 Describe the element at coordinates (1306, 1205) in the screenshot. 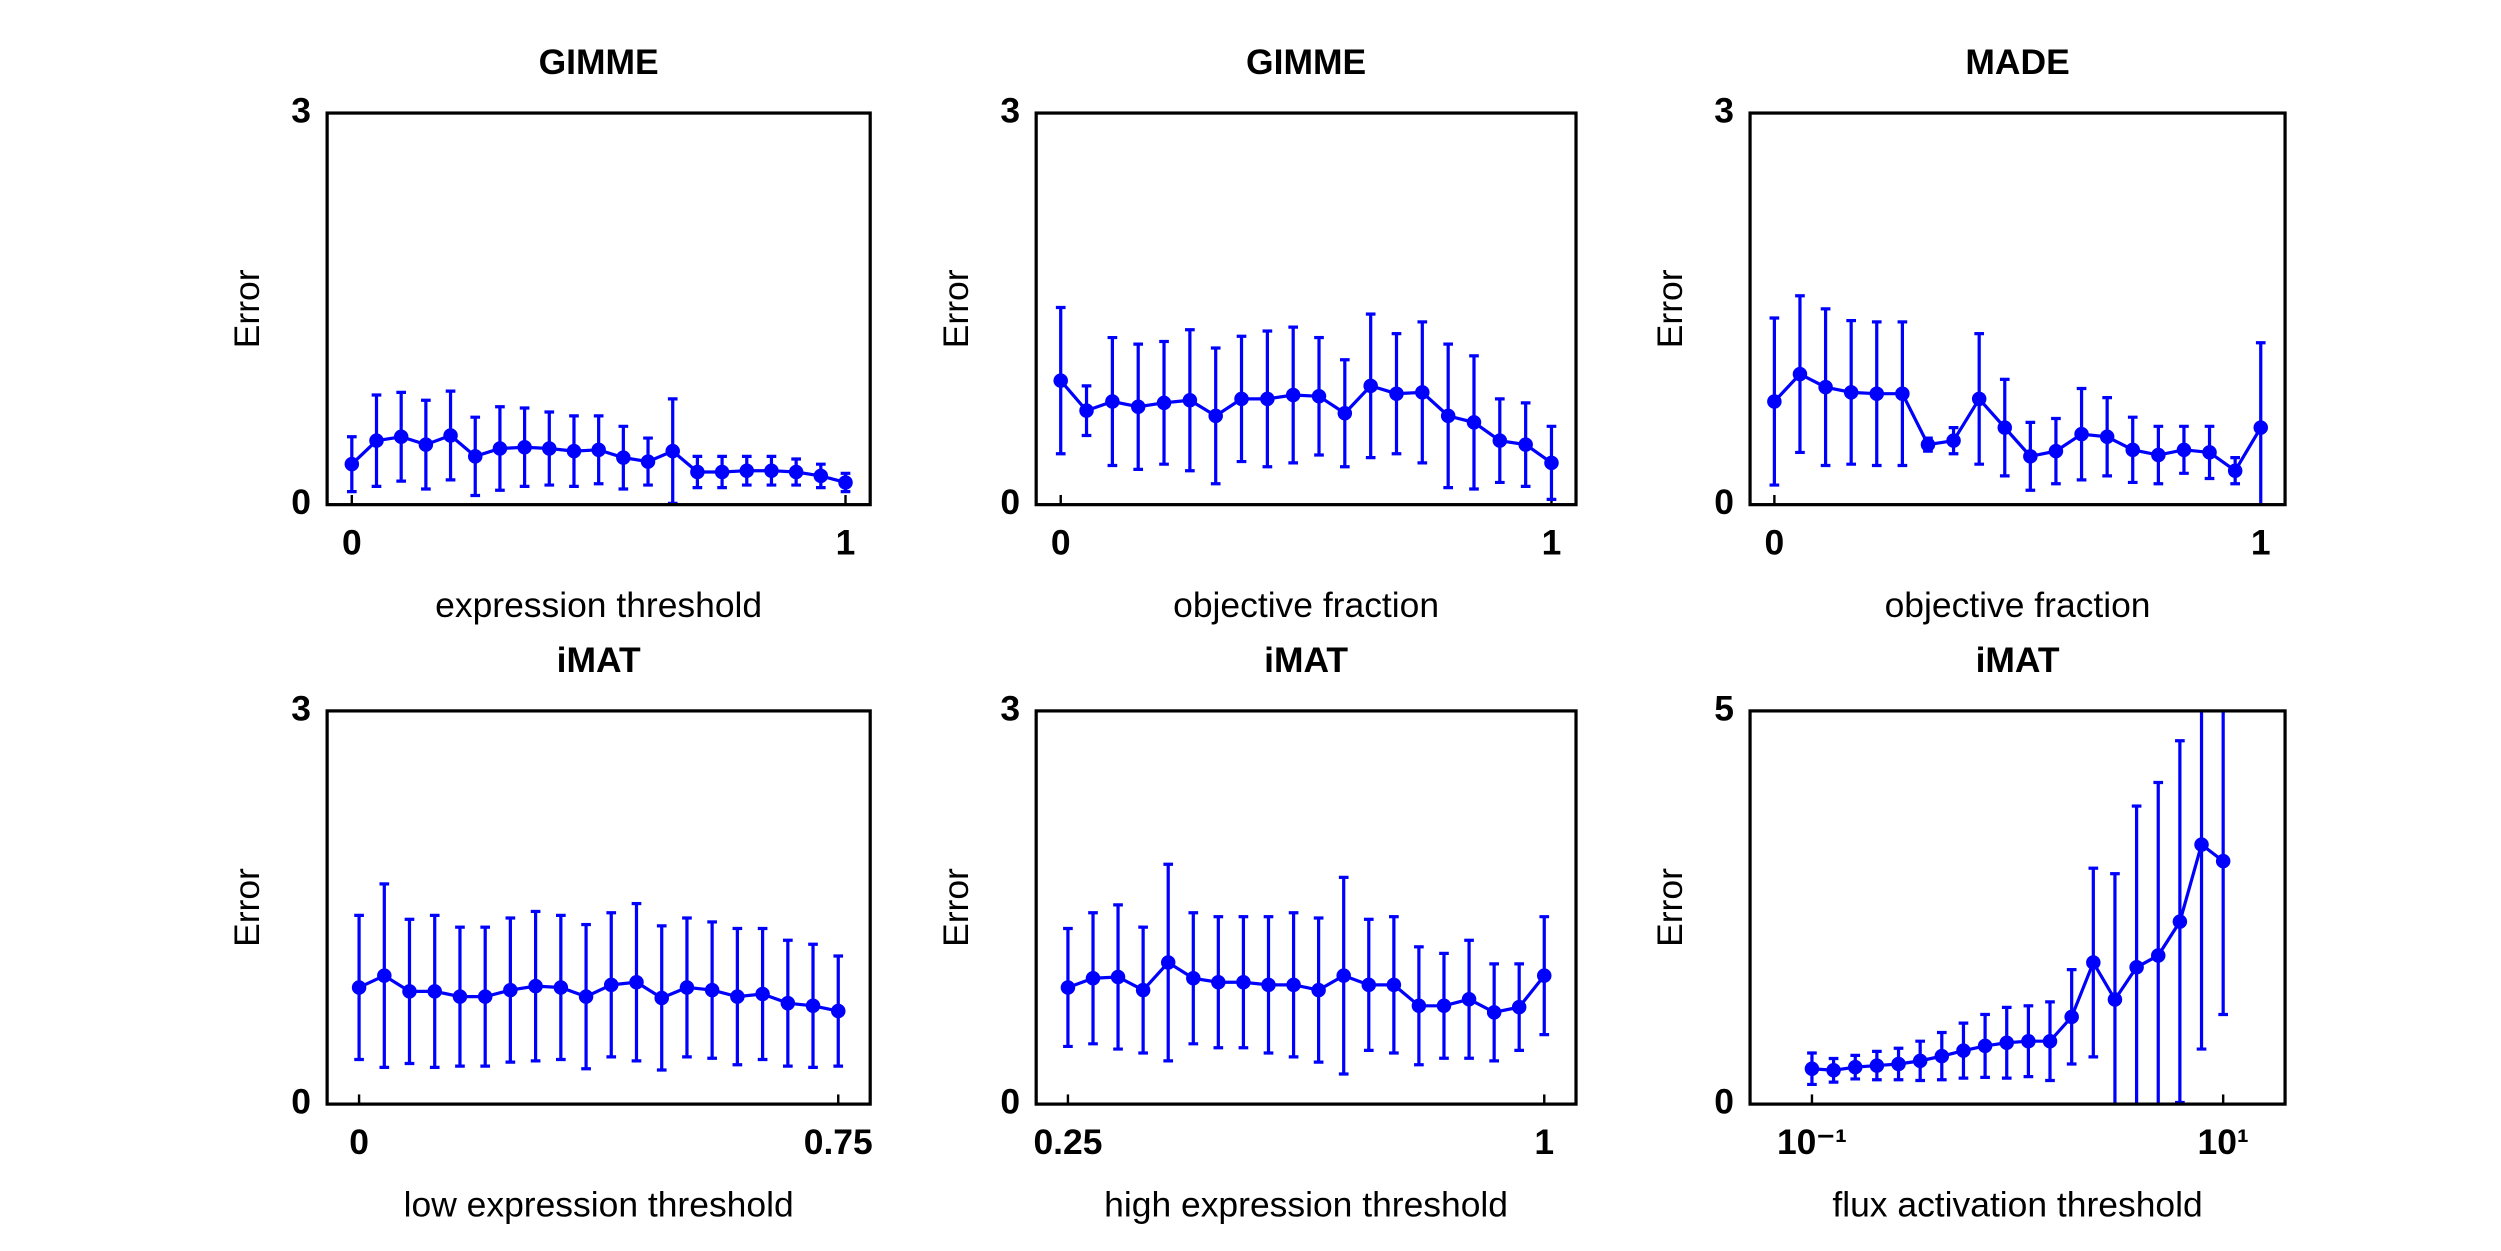

I see `x-axis-label: high expression threshold` at that location.